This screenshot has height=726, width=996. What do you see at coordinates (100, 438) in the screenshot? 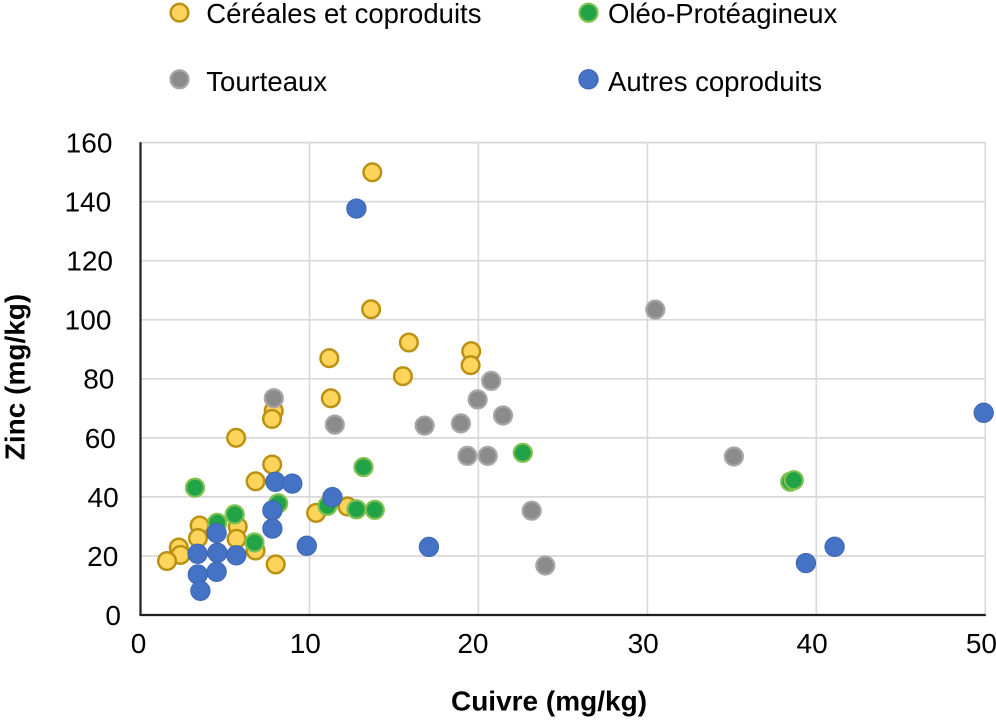
I see `svg-text: 60` at bounding box center [100, 438].